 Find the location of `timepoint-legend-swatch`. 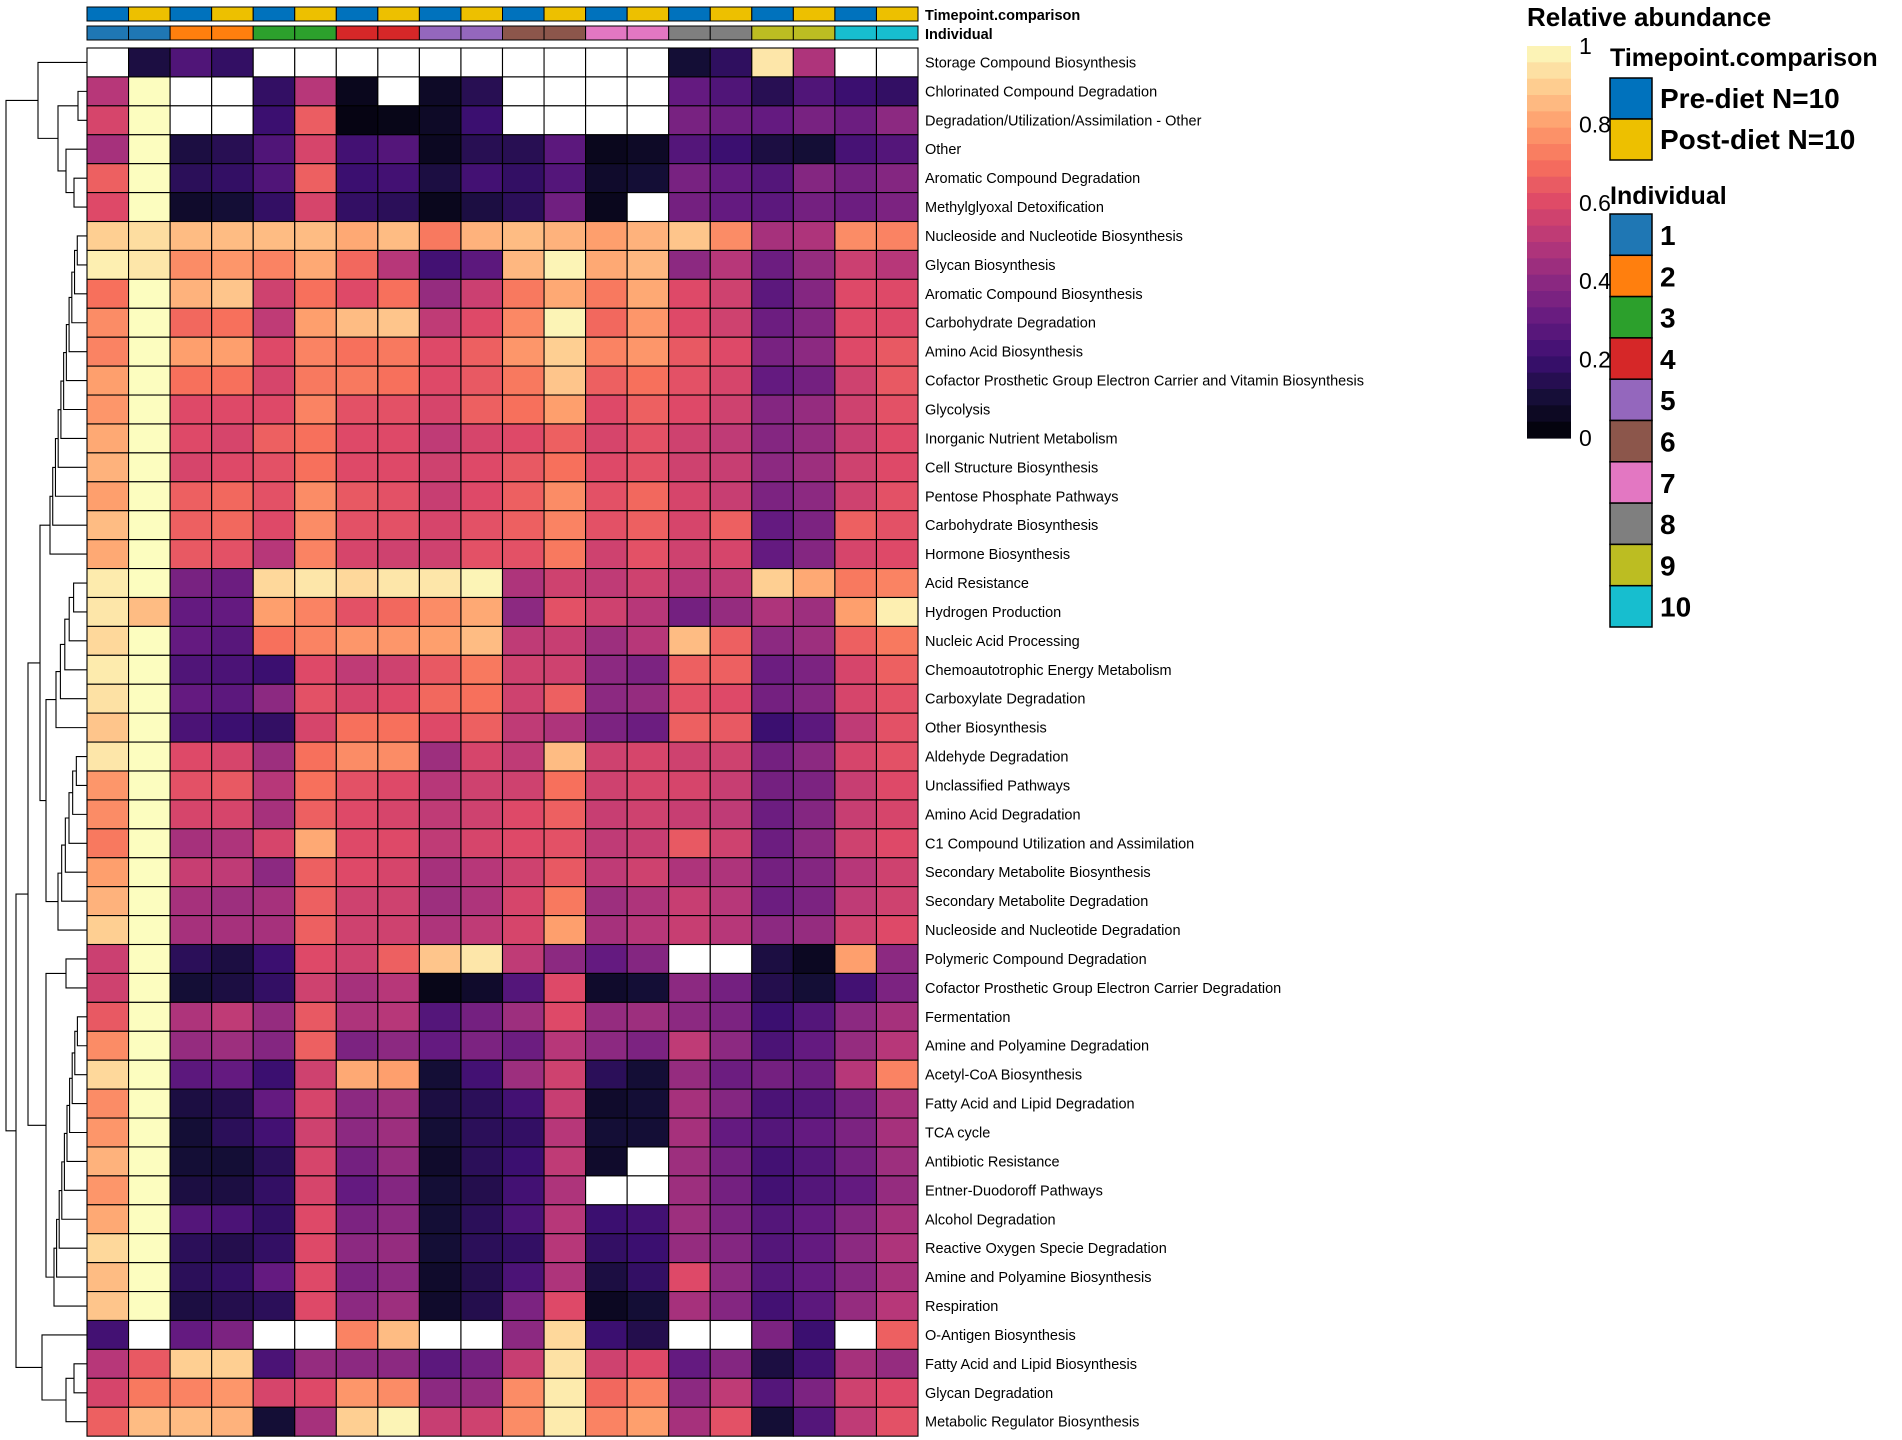

timepoint-legend-swatch is located at coordinates (1631, 98).